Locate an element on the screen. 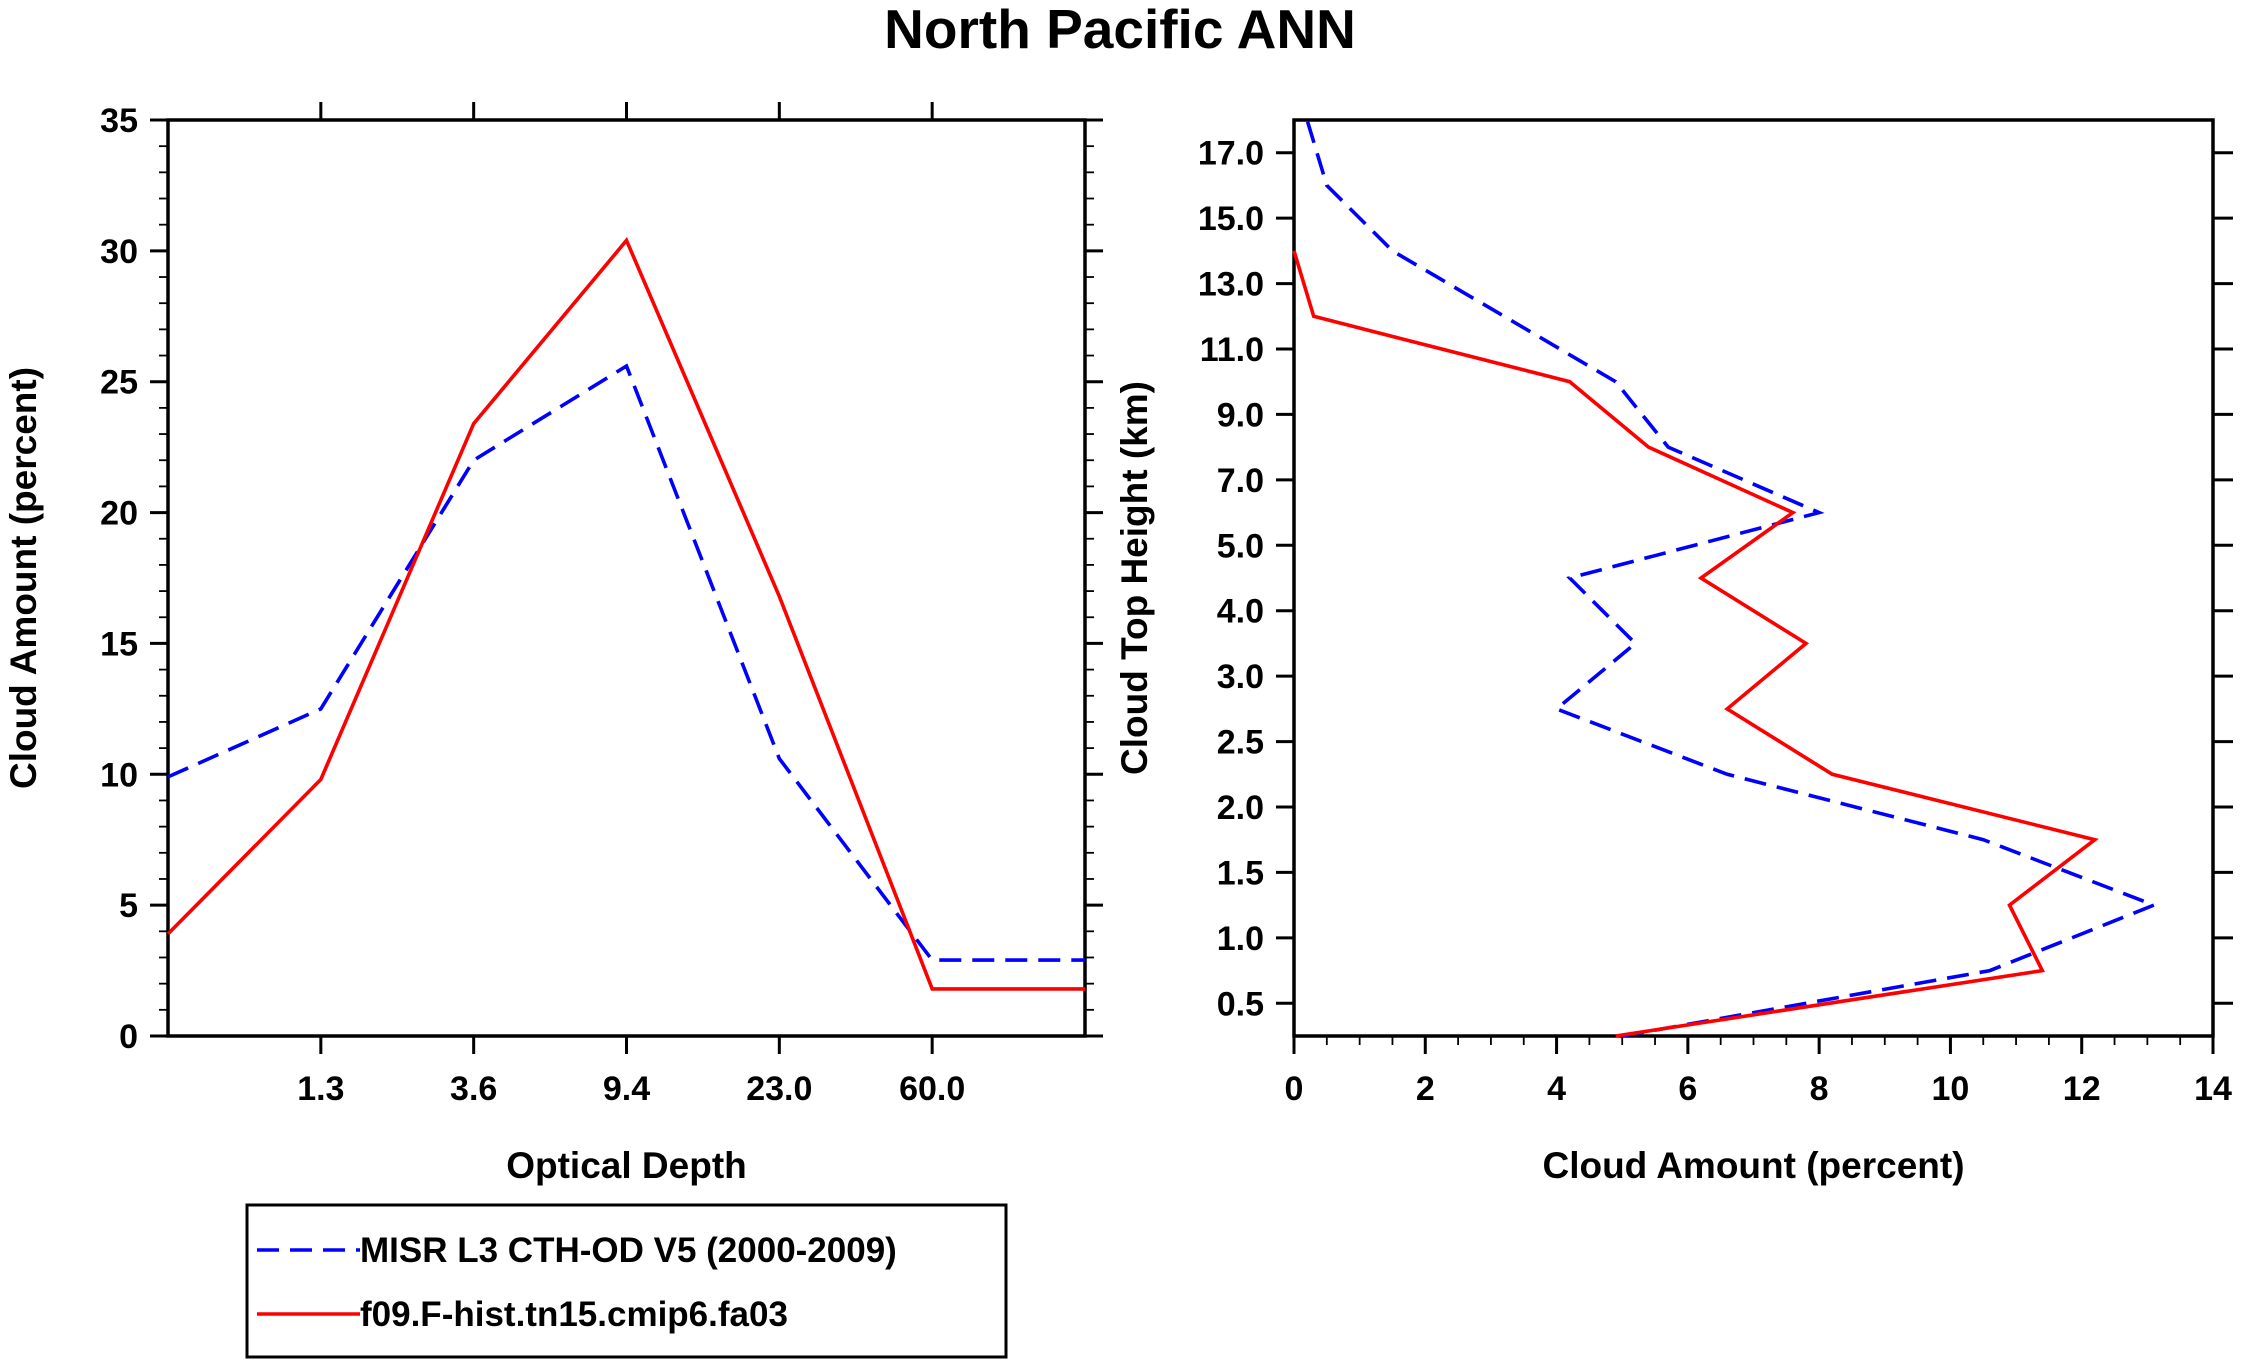  y-tick-label: 5 is located at coordinates (128, 906).